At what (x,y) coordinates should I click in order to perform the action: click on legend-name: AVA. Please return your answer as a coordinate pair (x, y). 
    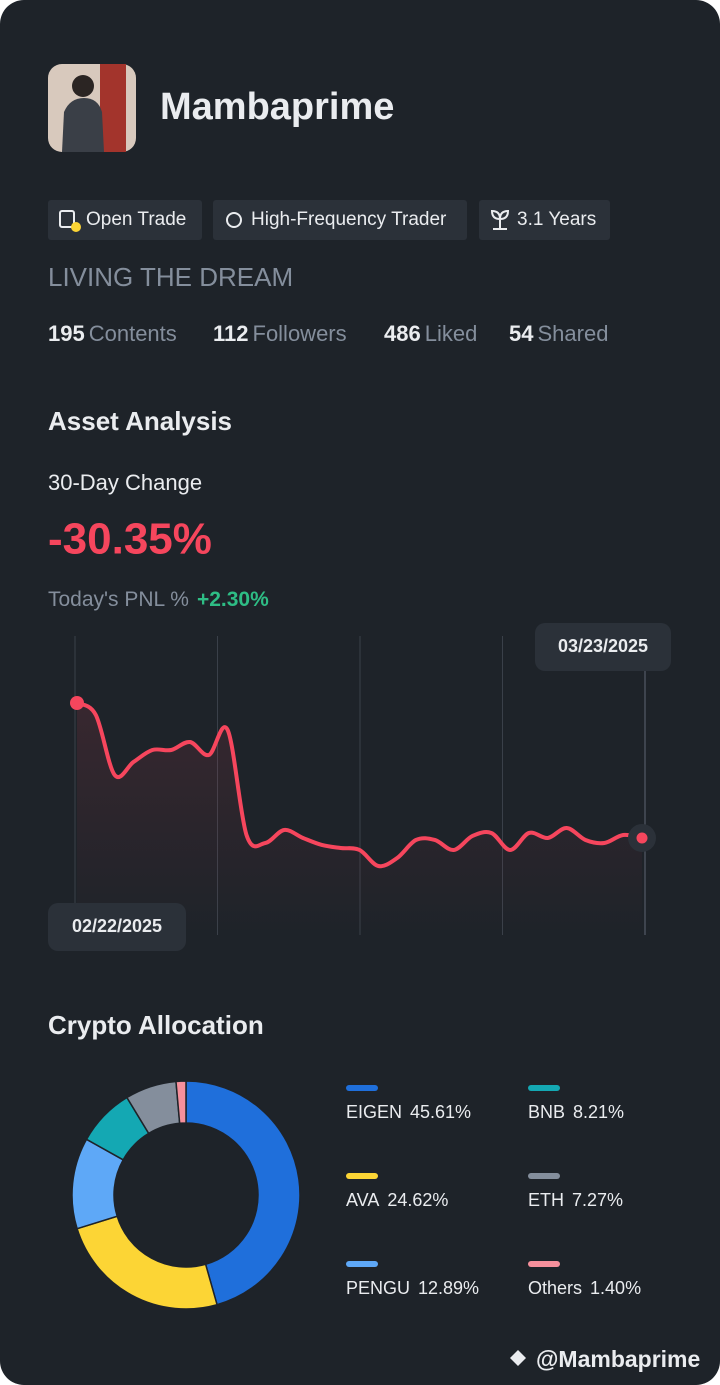
    Looking at the image, I should click on (362, 1200).